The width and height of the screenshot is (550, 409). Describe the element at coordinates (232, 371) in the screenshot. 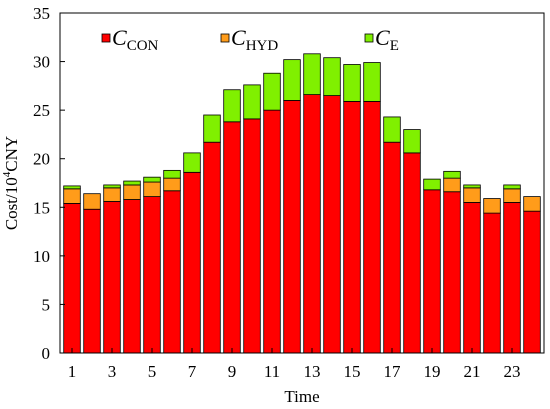

I see `x-tick-label-9: 9` at that location.